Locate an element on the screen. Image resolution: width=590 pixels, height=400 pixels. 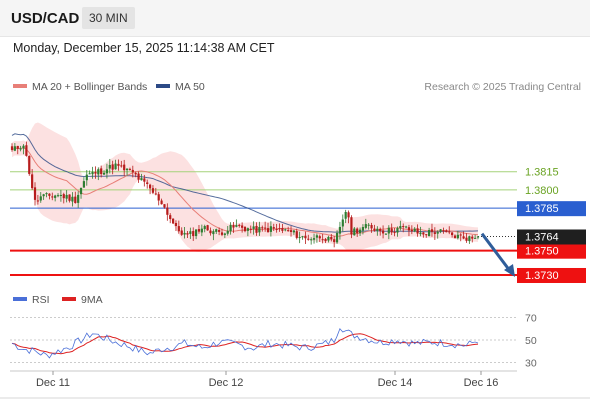
level-tag-1.3750 is located at coordinates (551, 251).